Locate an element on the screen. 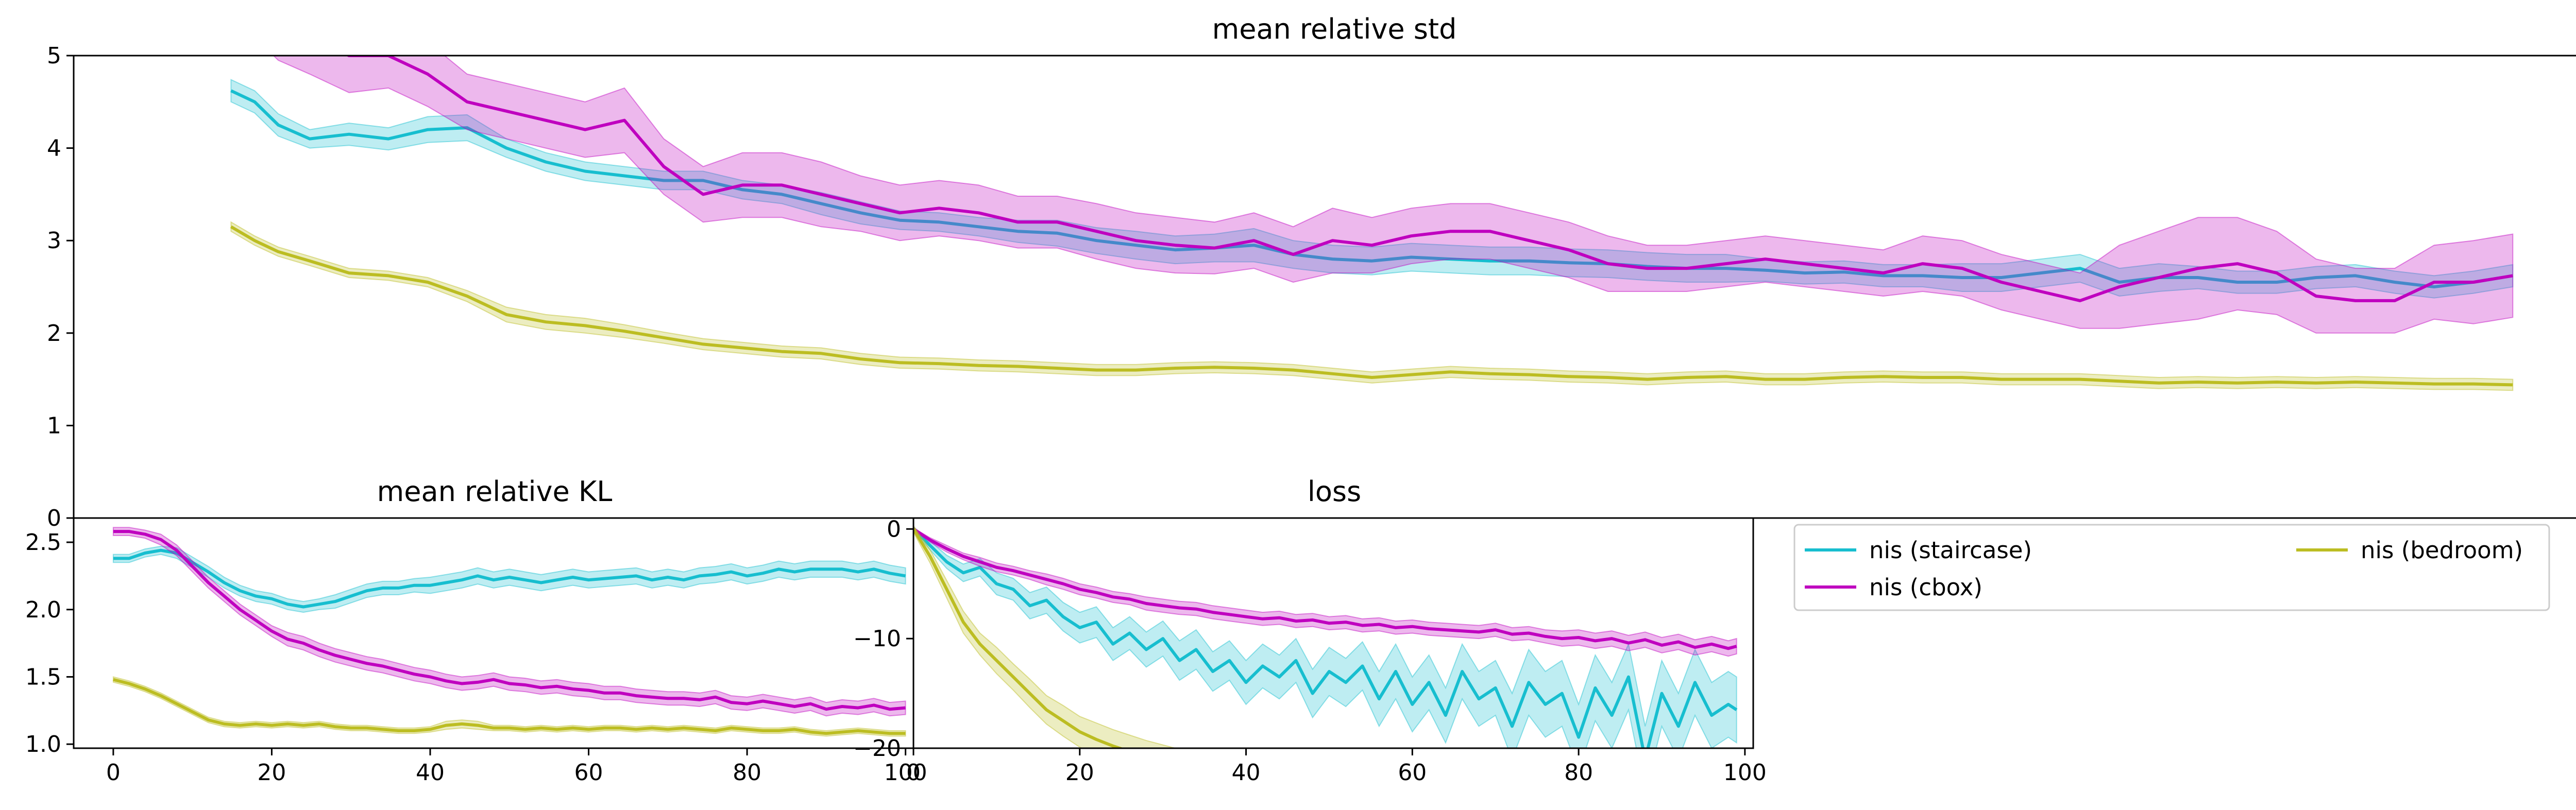 This screenshot has height=810, width=2576. kl-y-axis: 1.0 1.5 2.0 2.5 is located at coordinates (49, 643).